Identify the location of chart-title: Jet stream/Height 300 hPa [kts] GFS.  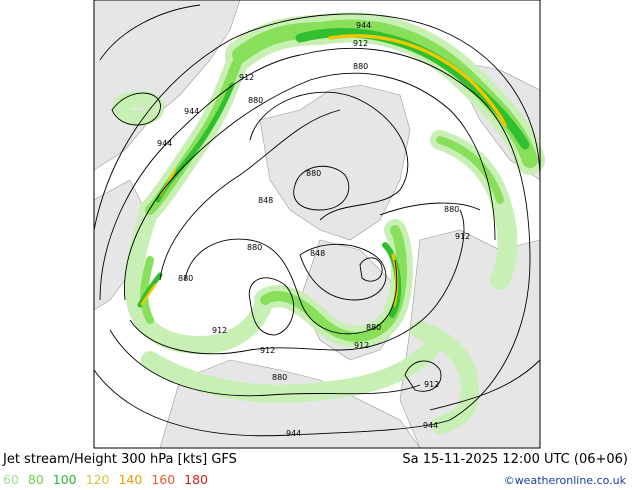
(120, 459).